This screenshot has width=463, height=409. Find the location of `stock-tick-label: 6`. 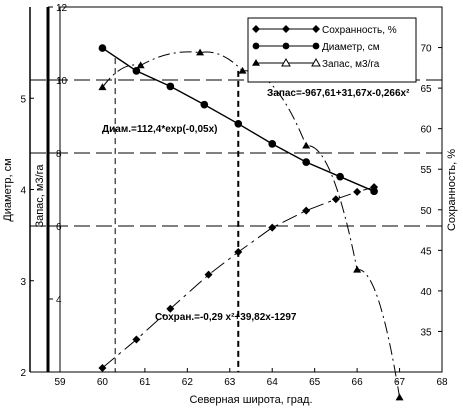

stock-tick-label: 6 is located at coordinates (59, 227).